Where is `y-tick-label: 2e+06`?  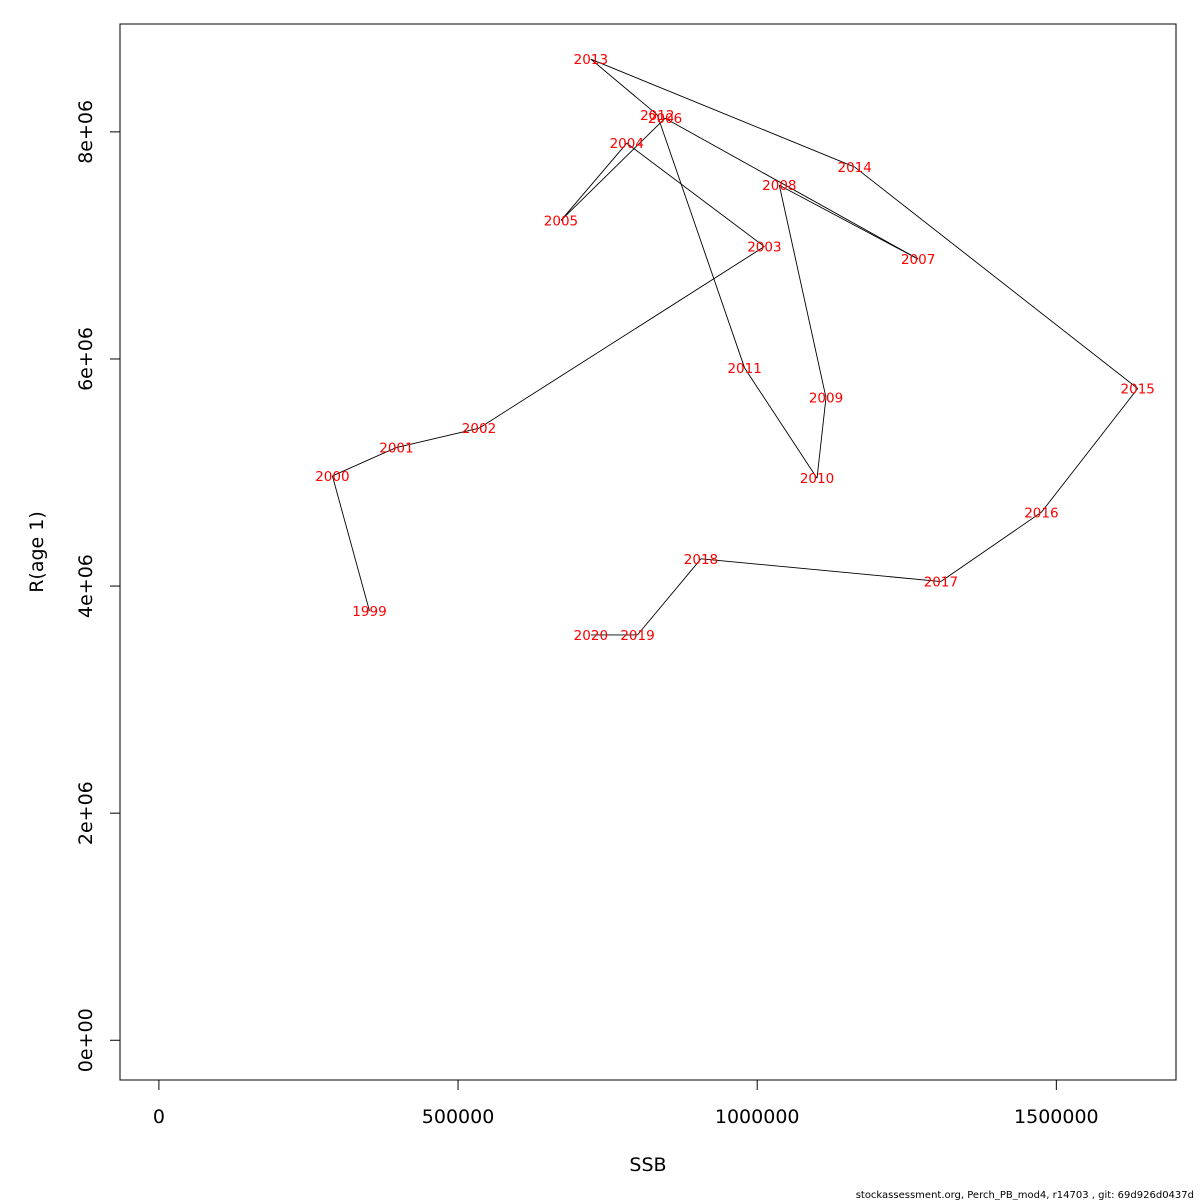
y-tick-label: 2e+06 is located at coordinates (86, 813).